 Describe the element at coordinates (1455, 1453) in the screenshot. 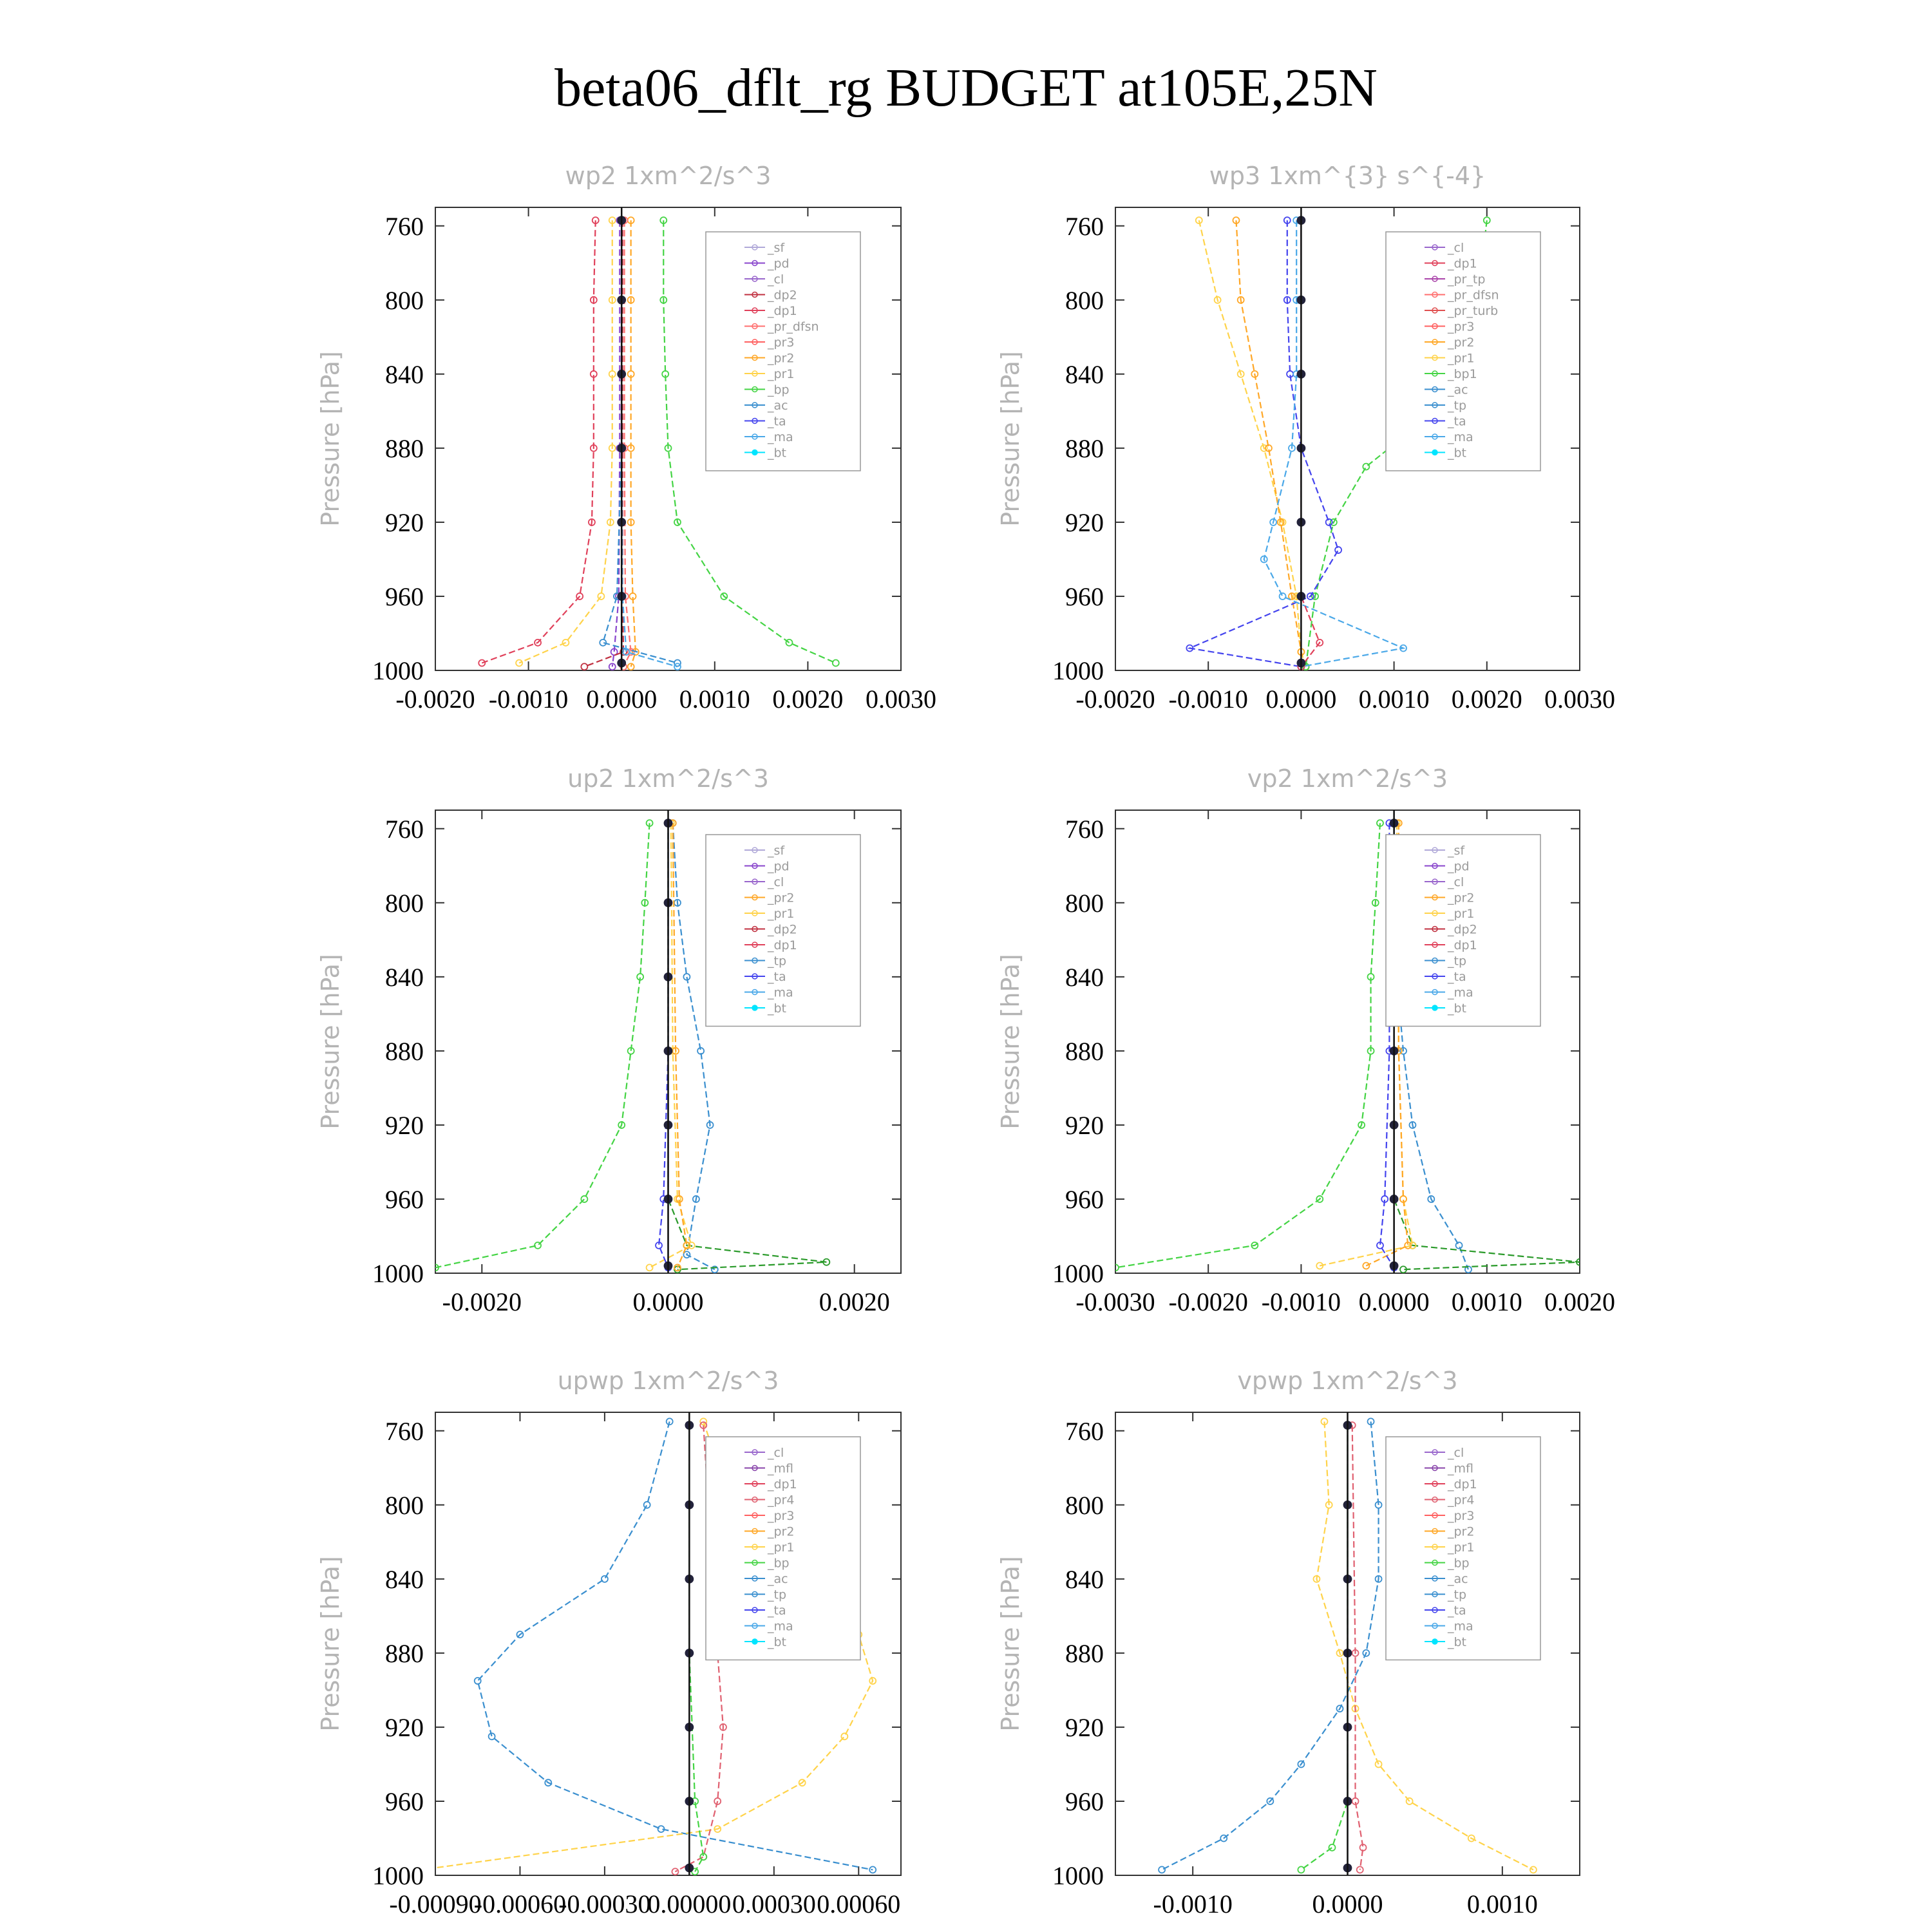

I see `legend-label: _cl` at that location.